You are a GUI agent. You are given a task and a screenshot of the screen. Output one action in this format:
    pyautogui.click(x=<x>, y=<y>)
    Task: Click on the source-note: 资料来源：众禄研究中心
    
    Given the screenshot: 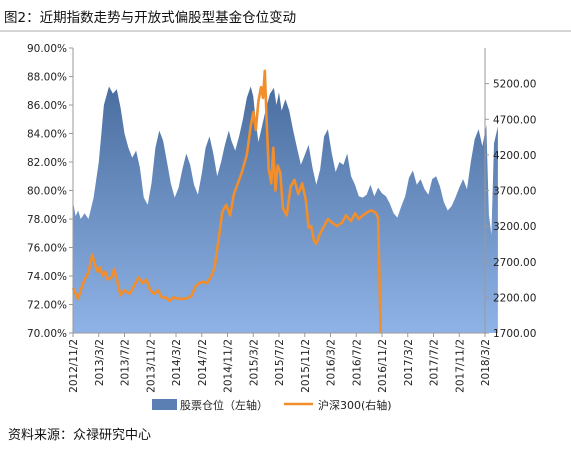 What is the action you would take?
    pyautogui.click(x=80, y=435)
    